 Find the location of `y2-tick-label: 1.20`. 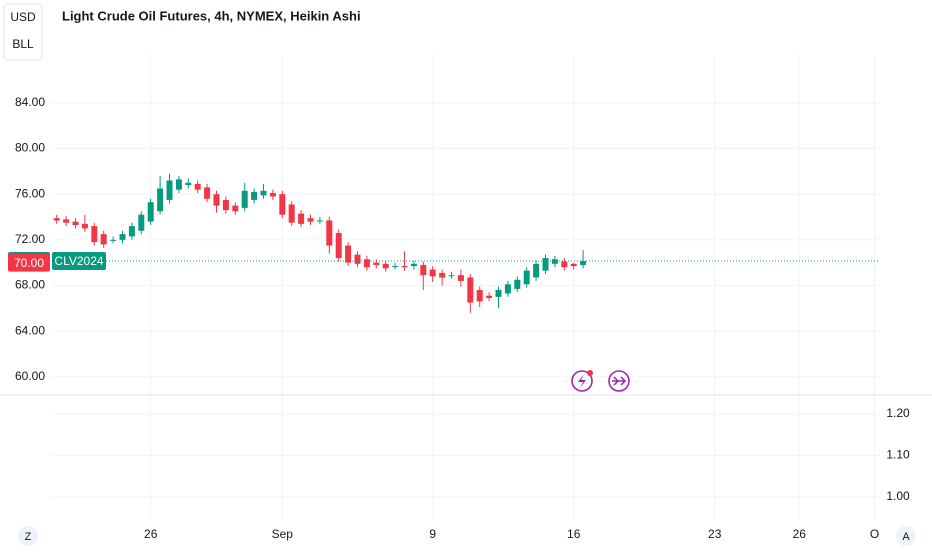

y2-tick-label: 1.20 is located at coordinates (898, 413).